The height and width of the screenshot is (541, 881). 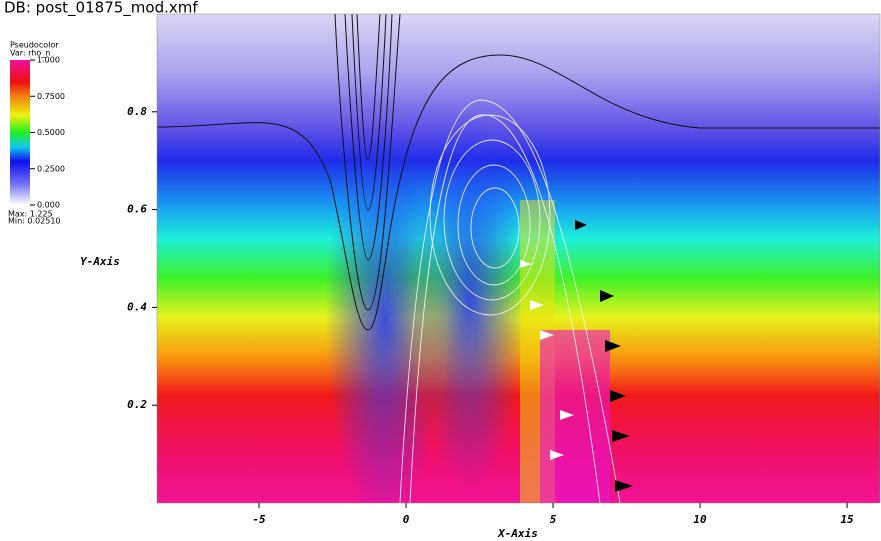 What do you see at coordinates (51, 168) in the screenshot?
I see `colorbar-tick-label: 0.2500` at bounding box center [51, 168].